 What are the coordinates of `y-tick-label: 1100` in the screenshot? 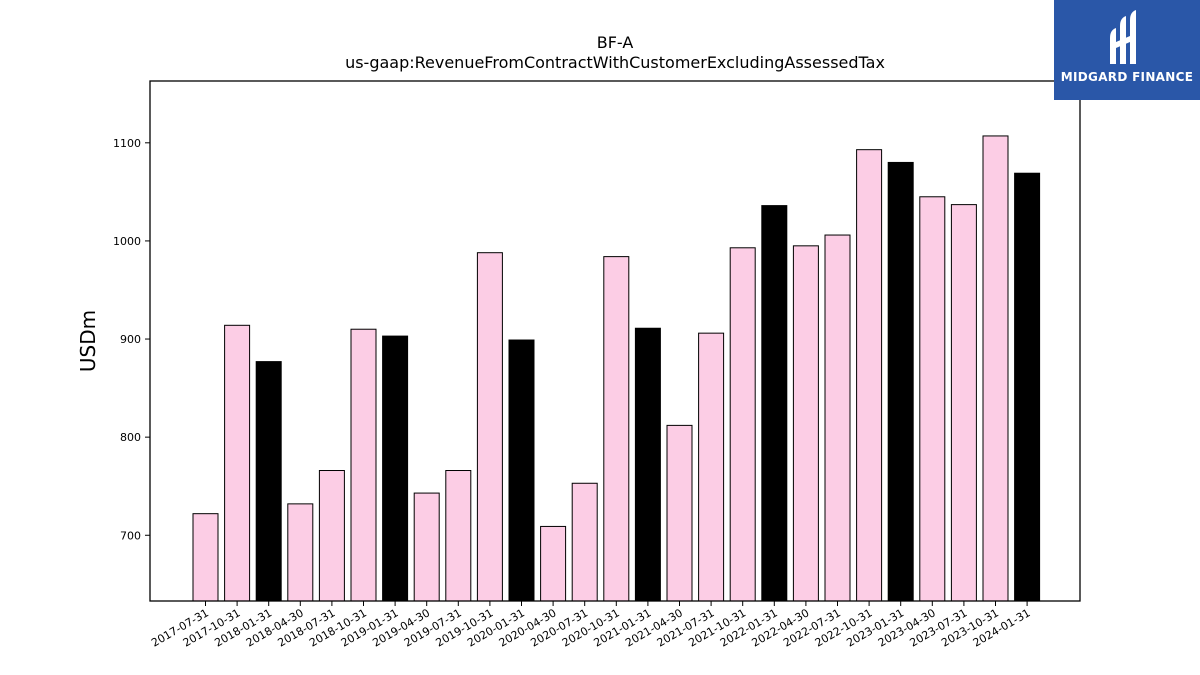 It's located at (127, 143).